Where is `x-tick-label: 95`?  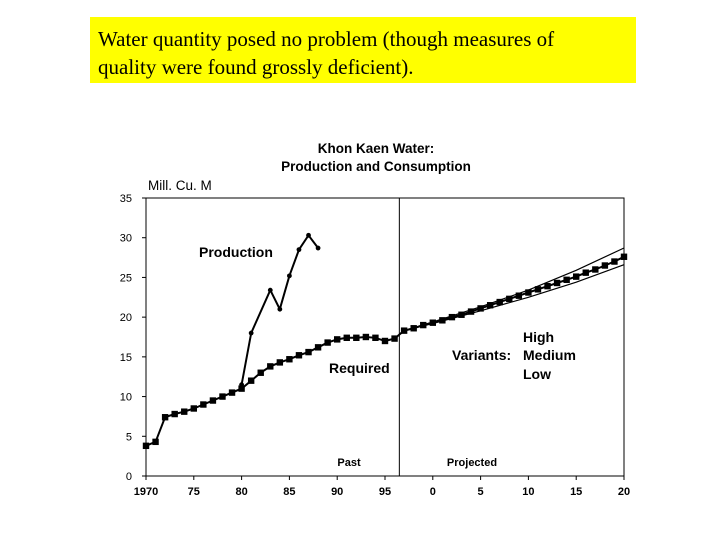
x-tick-label: 95 is located at coordinates (385, 492).